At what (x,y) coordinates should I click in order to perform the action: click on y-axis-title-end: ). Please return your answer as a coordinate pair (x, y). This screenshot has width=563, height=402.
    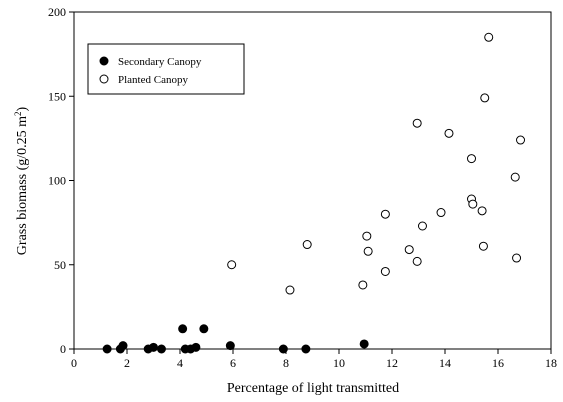
    Looking at the image, I should click on (22, 108).